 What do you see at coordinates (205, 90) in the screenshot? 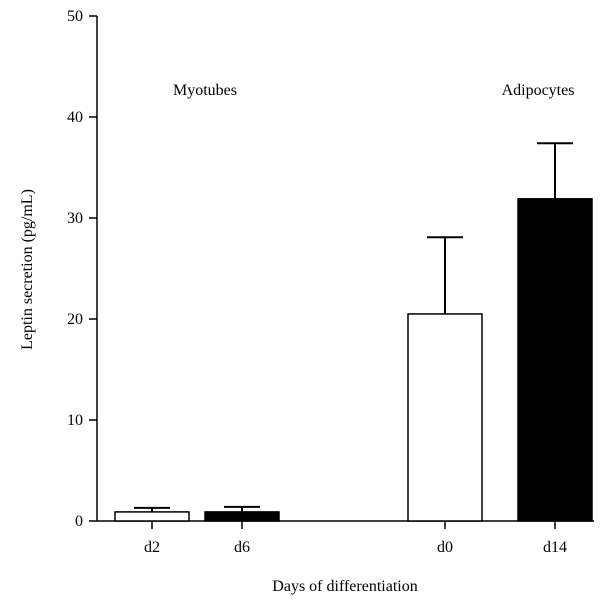
I see `group-label-myotubes: Myotubes` at bounding box center [205, 90].